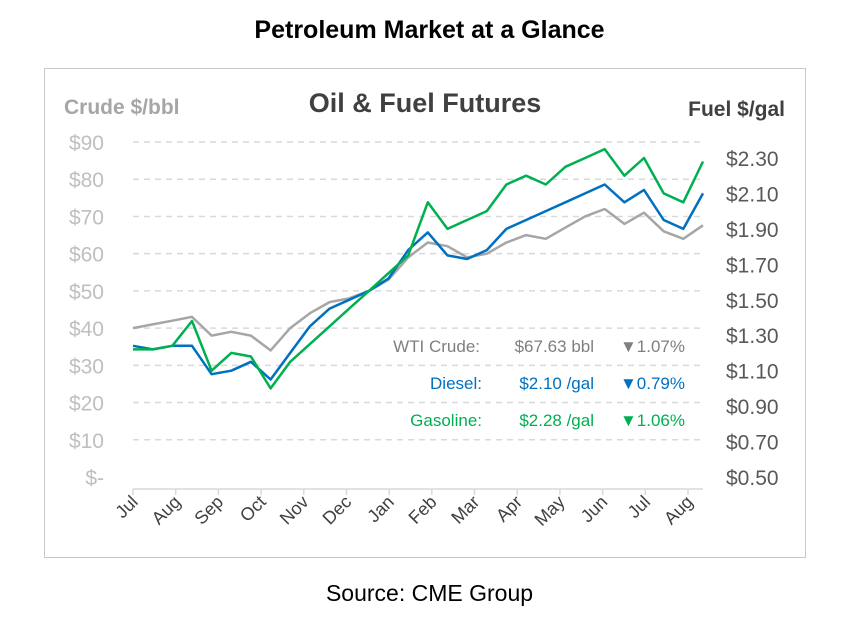  What do you see at coordinates (736, 109) in the screenshot?
I see `right-axis-label: Fuel $/gal` at bounding box center [736, 109].